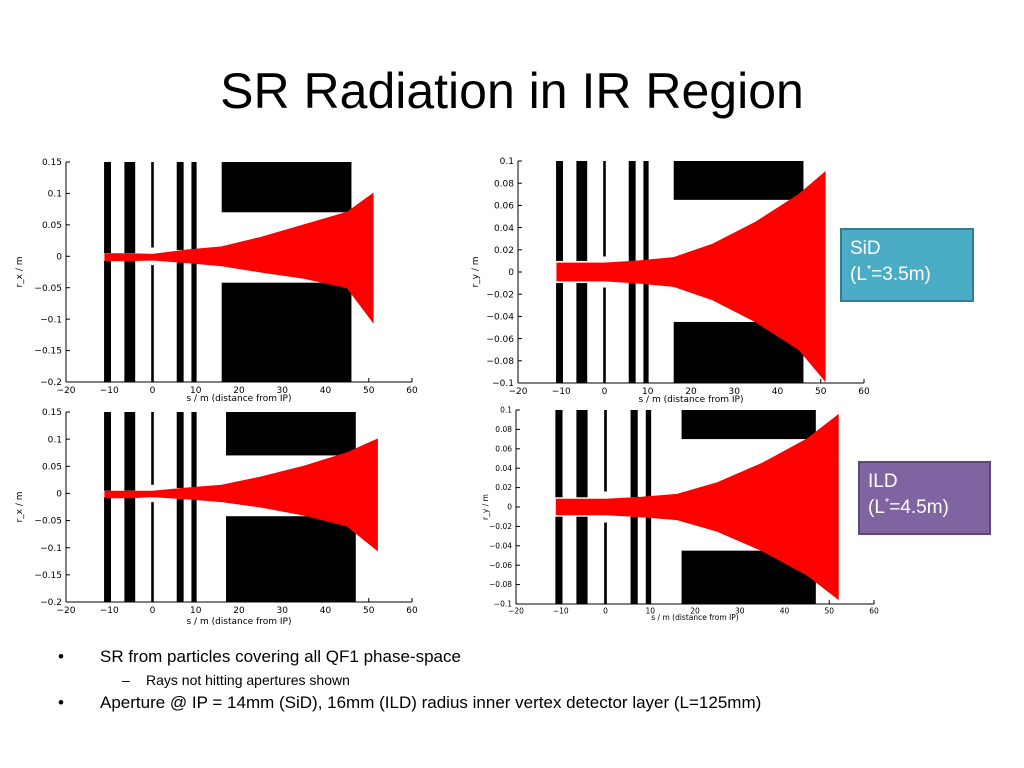 The image size is (1024, 768). I want to click on y-axis-label: r_x / m, so click(20, 506).